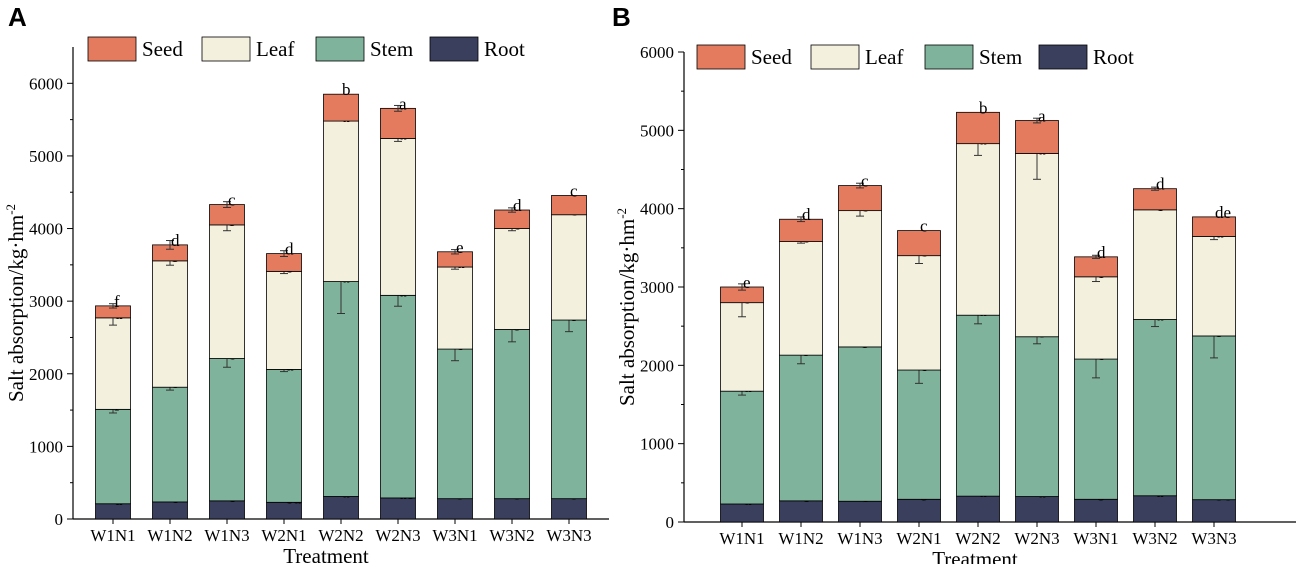  What do you see at coordinates (162, 49) in the screenshot?
I see `panel-a-legend-label-seed: Seed` at bounding box center [162, 49].